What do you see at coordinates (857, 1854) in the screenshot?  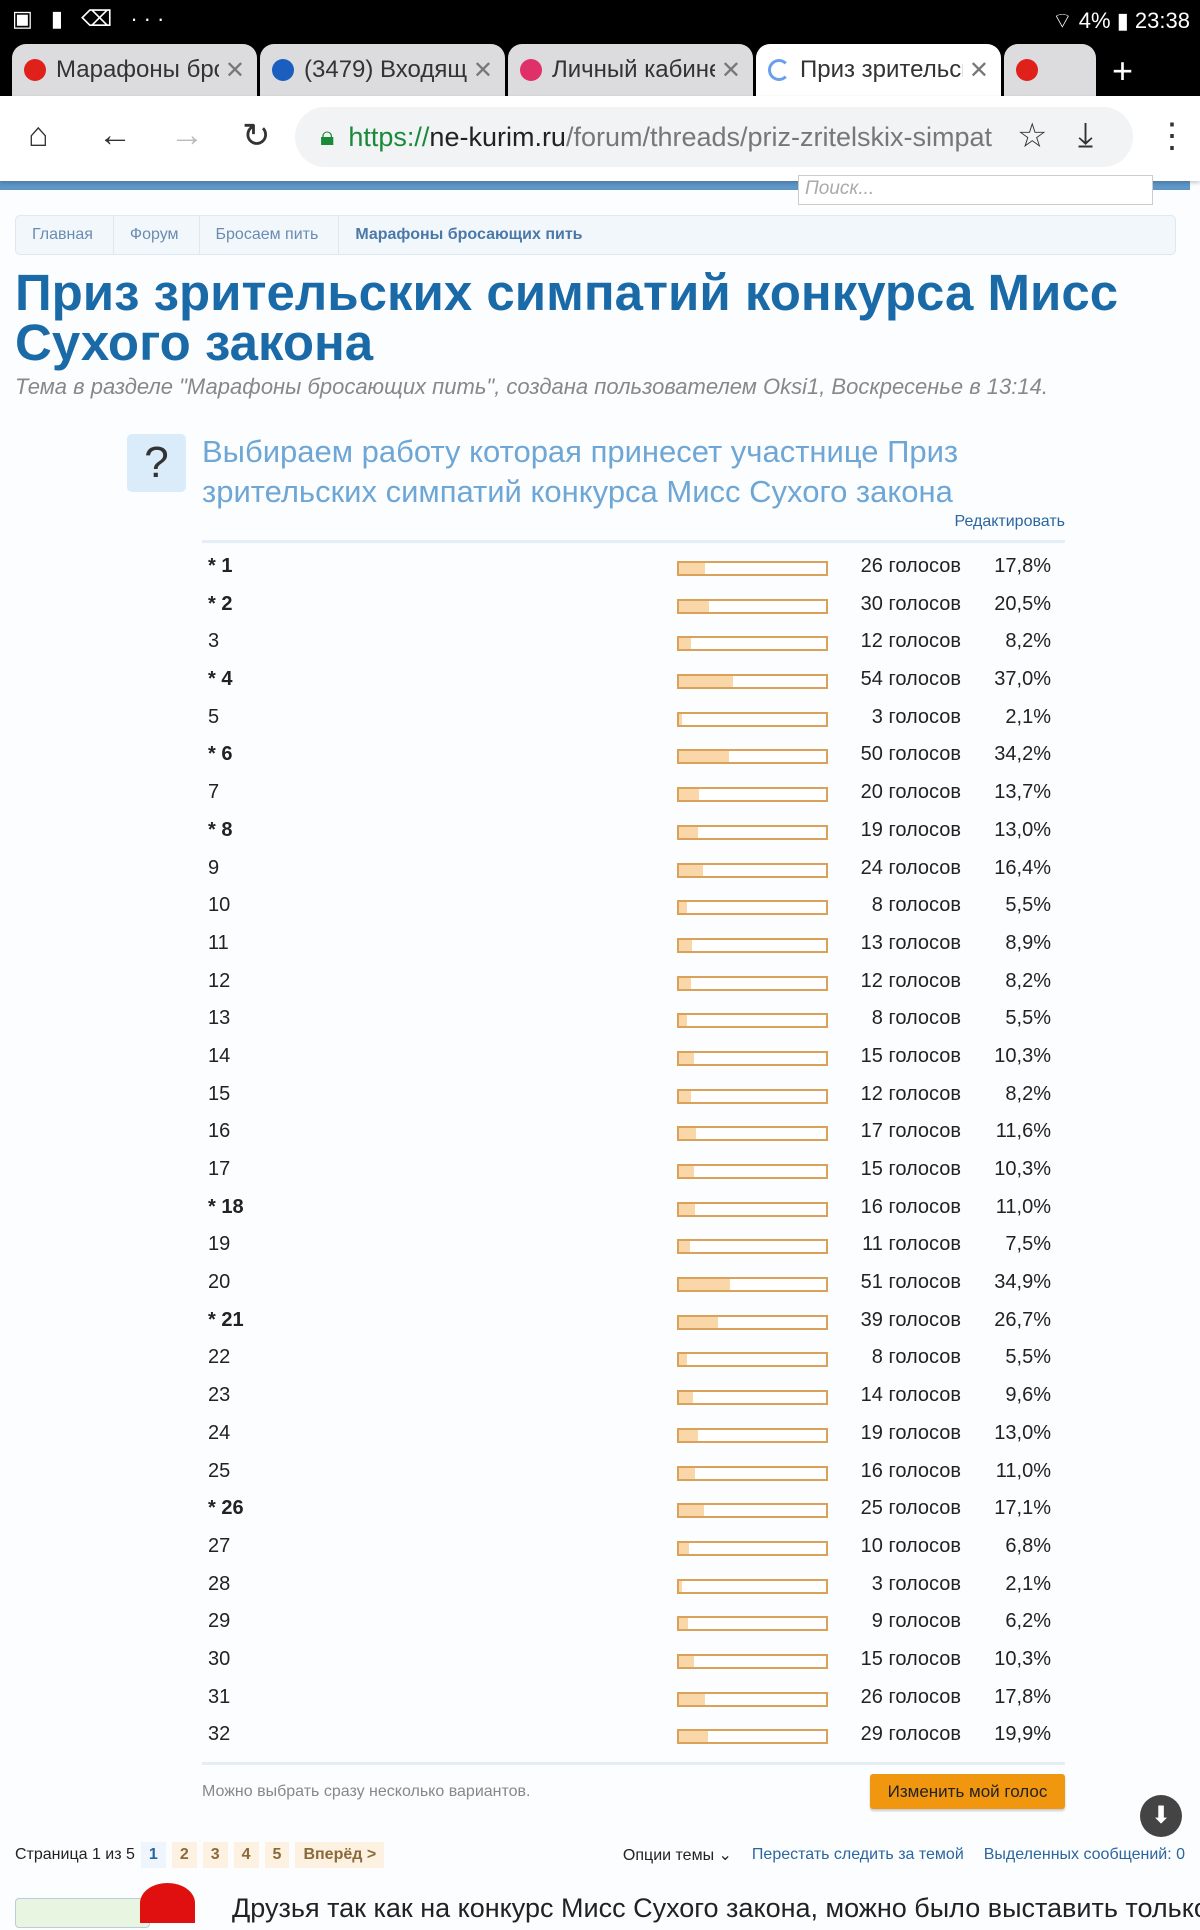 I see `unwatch-thread-link: Перестать следить за темой` at bounding box center [857, 1854].